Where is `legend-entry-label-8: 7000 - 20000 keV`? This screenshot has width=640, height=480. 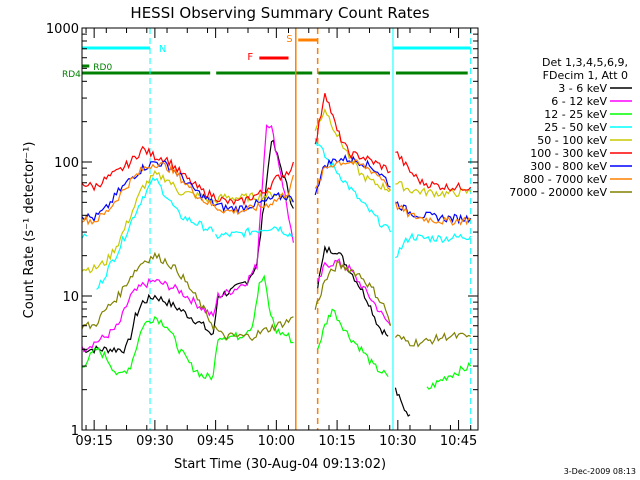
legend-entry-label-8: 7000 - 20000 keV is located at coordinates (558, 192).